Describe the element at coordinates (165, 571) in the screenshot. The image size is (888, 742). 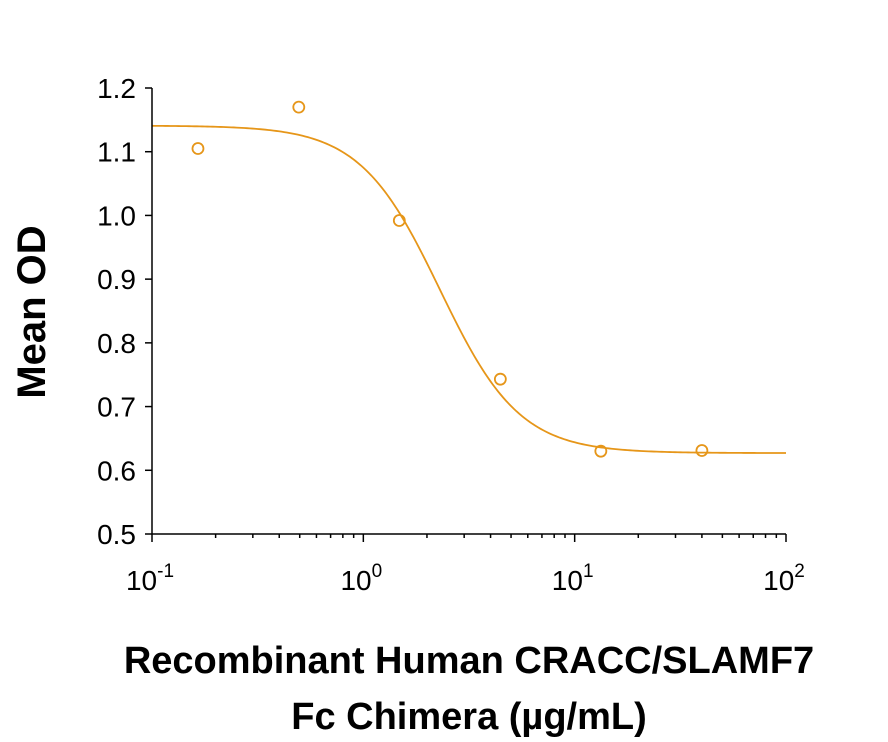
I see `x-tick-label-exponent: -1` at that location.